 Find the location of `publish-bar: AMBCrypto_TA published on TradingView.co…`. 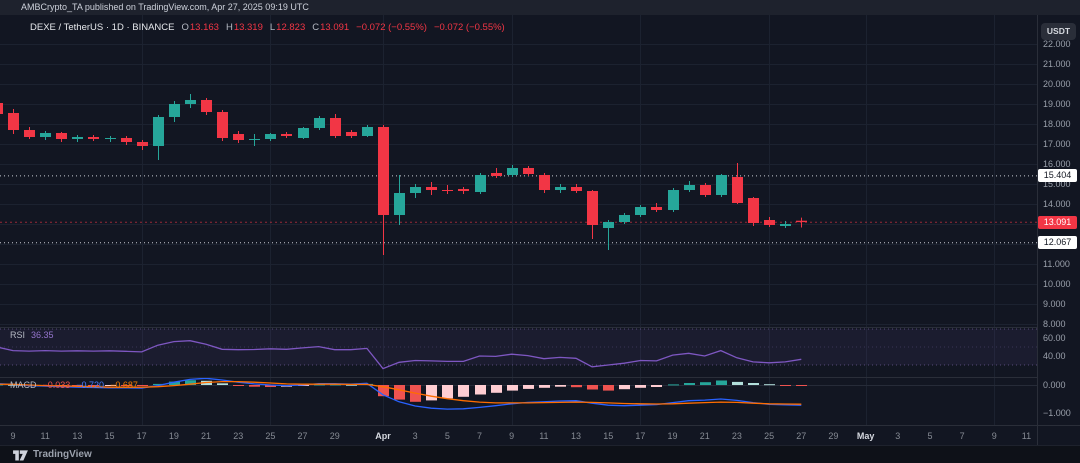

publish-bar: AMBCrypto_TA published on TradingView.co… is located at coordinates (540, 7).